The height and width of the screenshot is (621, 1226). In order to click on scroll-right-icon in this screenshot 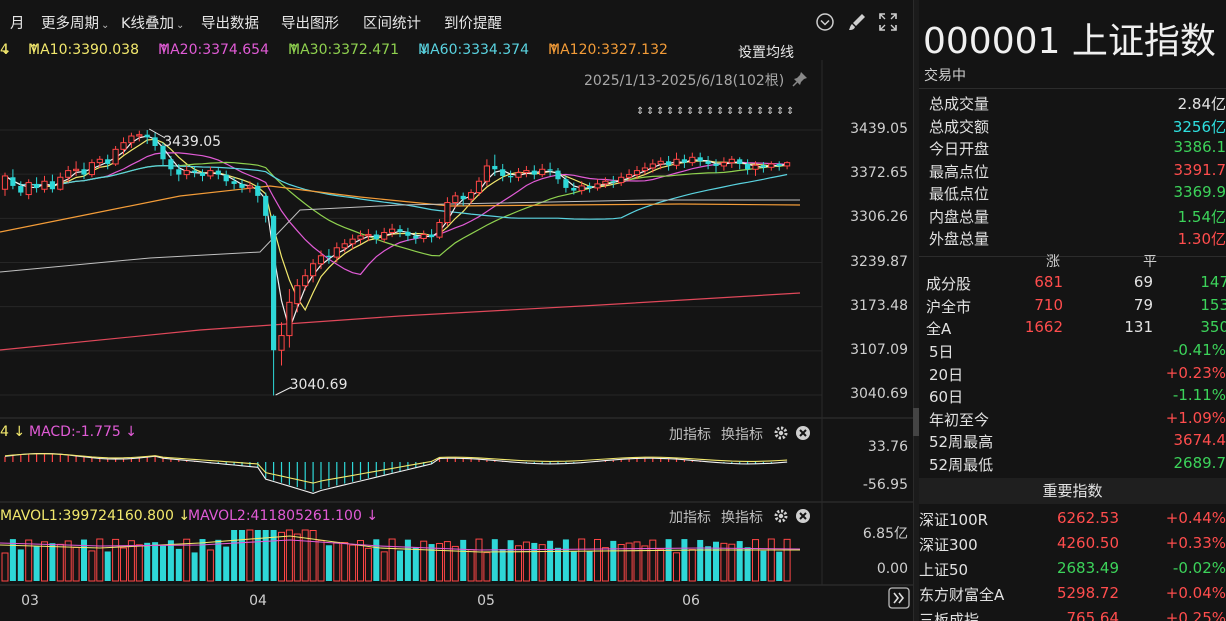, I will do `click(899, 598)`.